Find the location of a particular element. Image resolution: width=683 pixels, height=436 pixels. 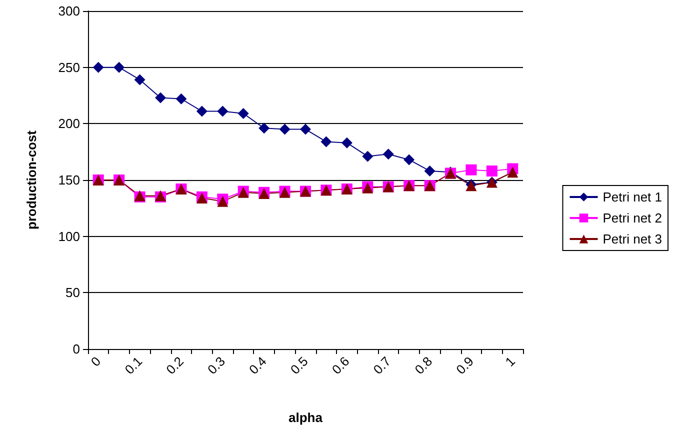

x-tick-label: 0.5 is located at coordinates (299, 366).